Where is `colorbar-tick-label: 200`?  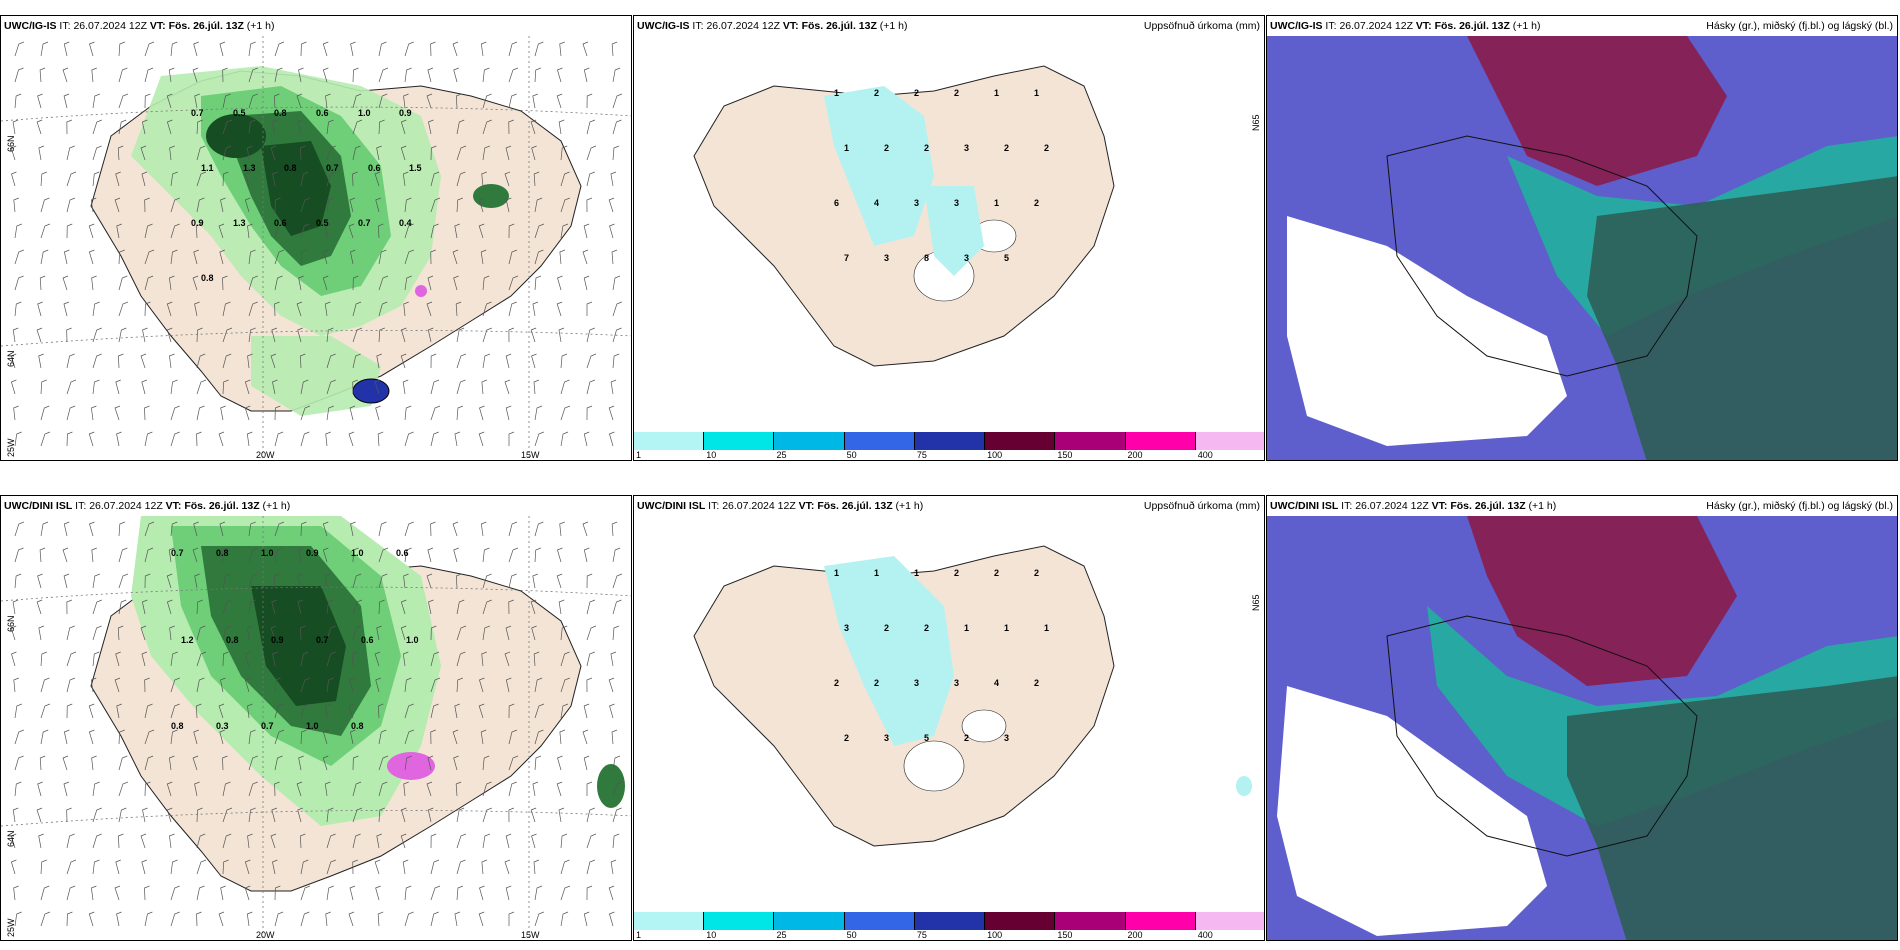
colorbar-tick-label: 200 is located at coordinates (1135, 935).